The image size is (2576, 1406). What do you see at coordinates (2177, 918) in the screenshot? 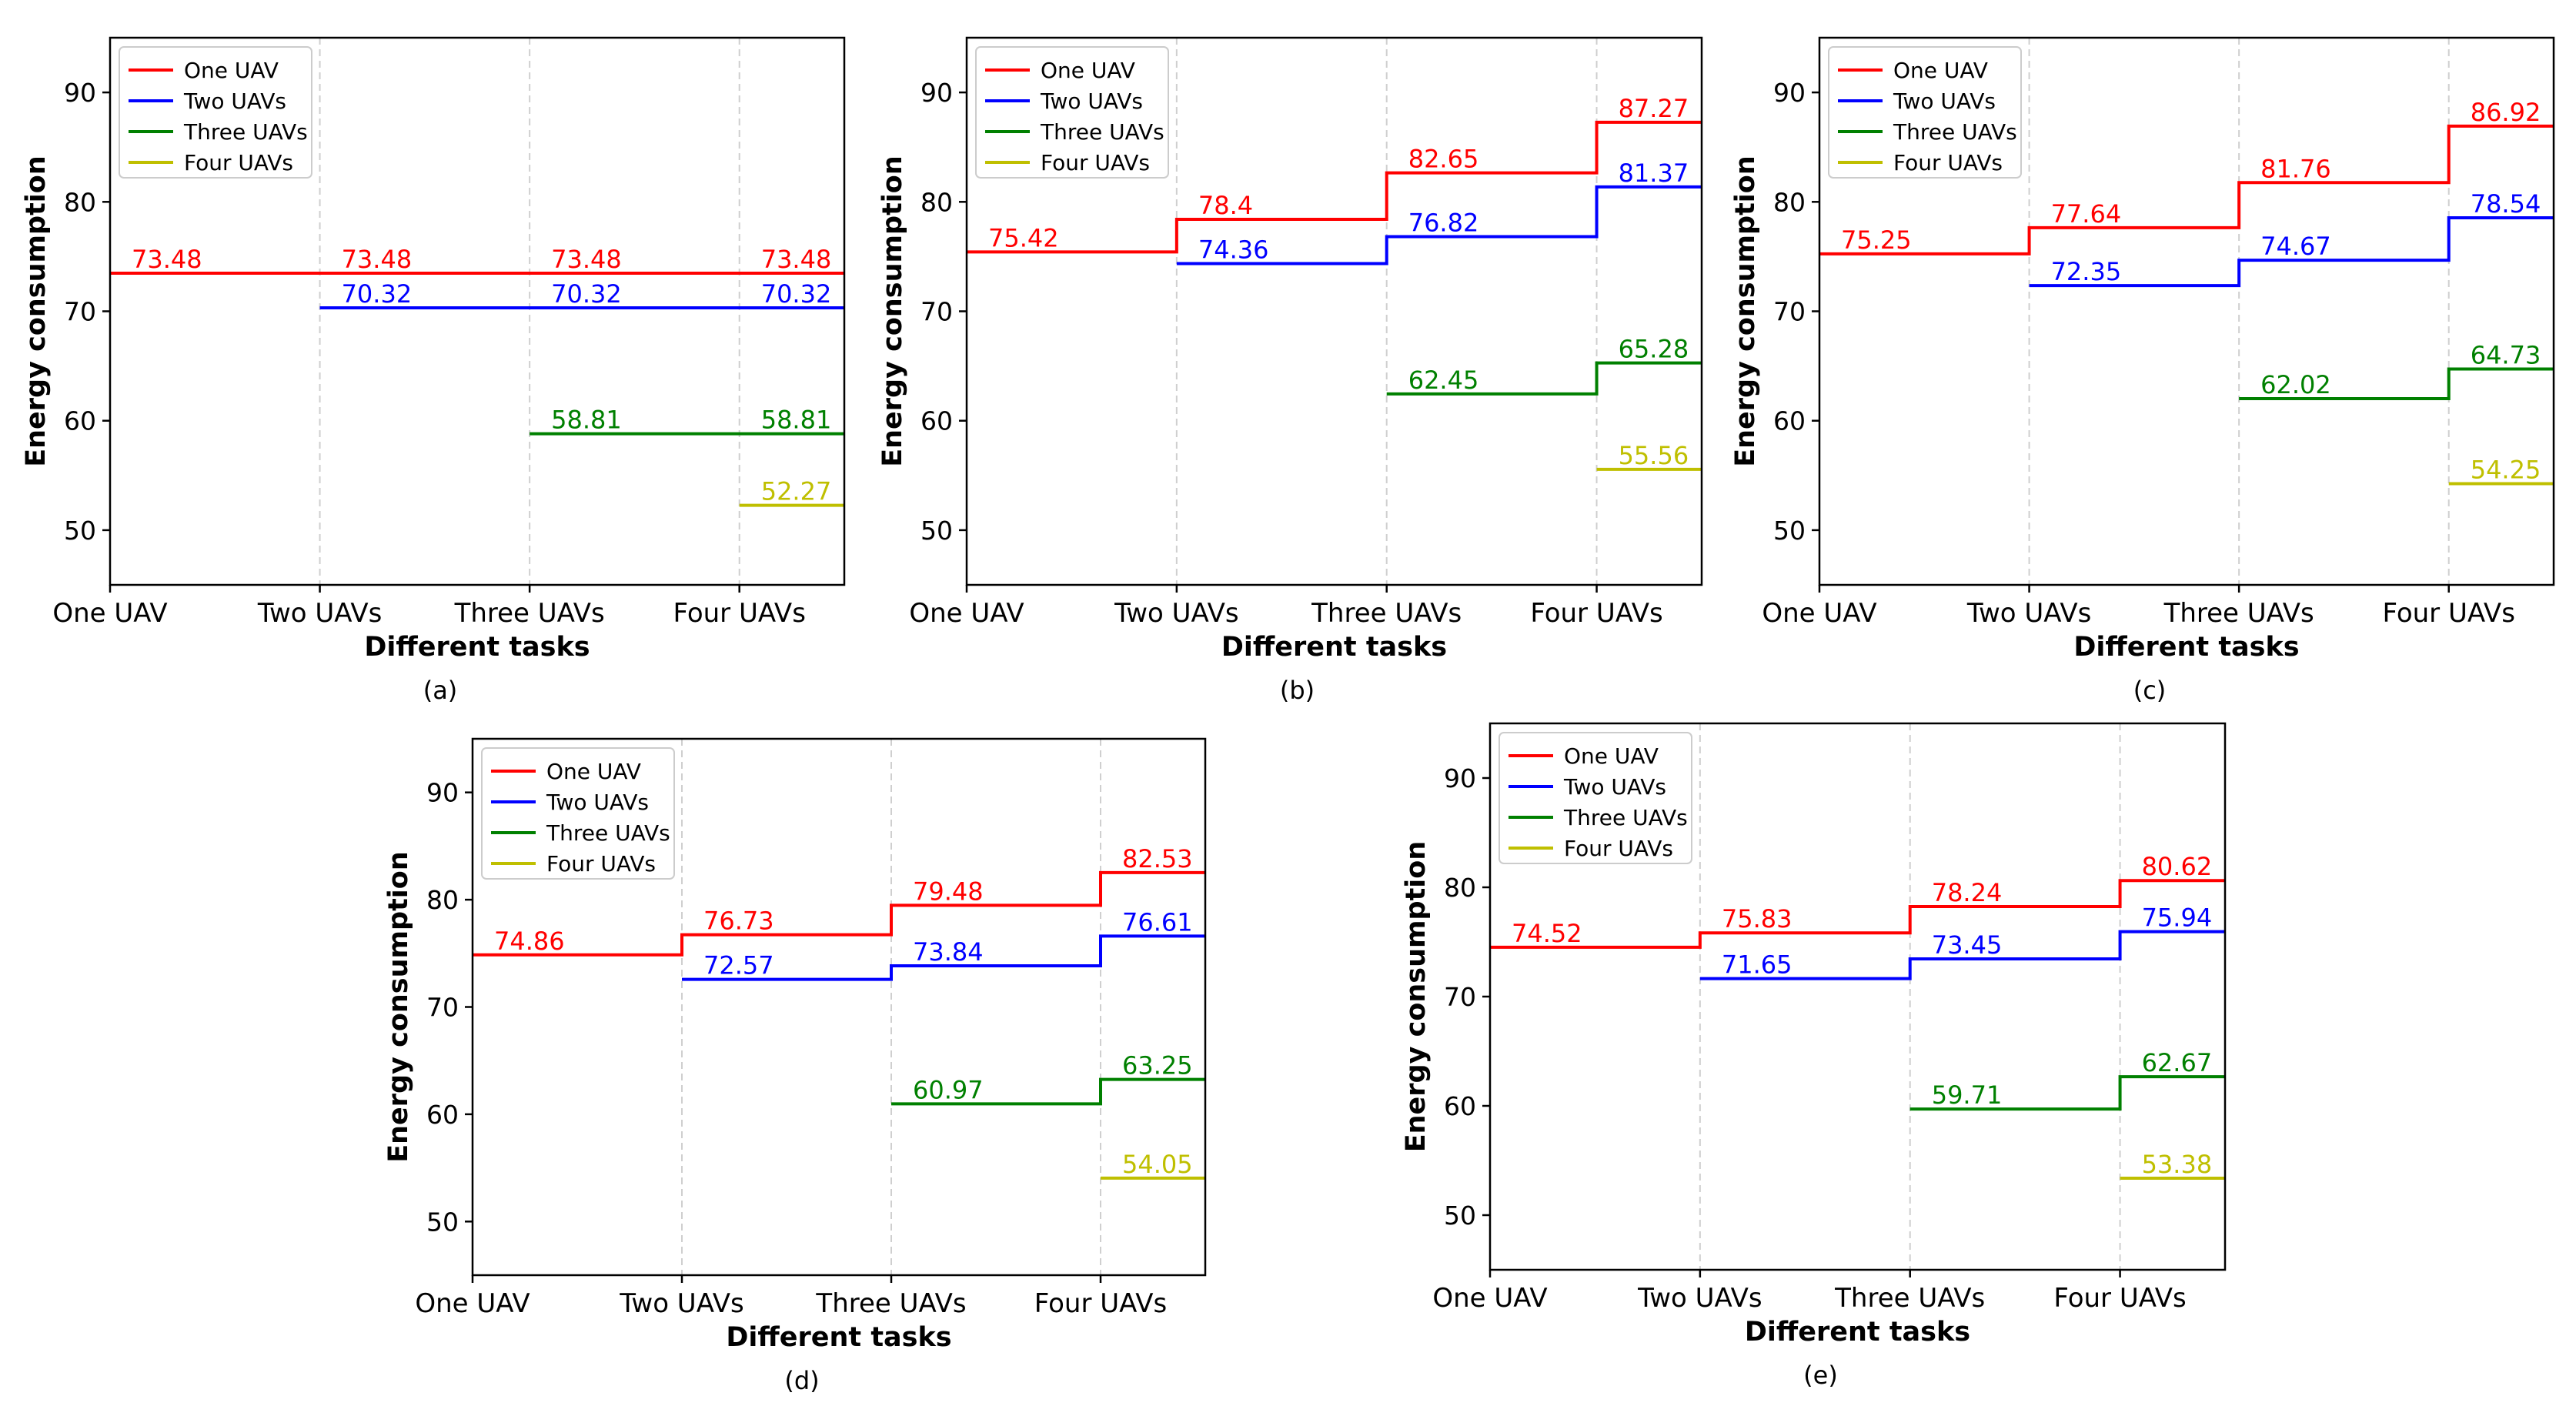
I see `data-label: 75.94` at bounding box center [2177, 918].